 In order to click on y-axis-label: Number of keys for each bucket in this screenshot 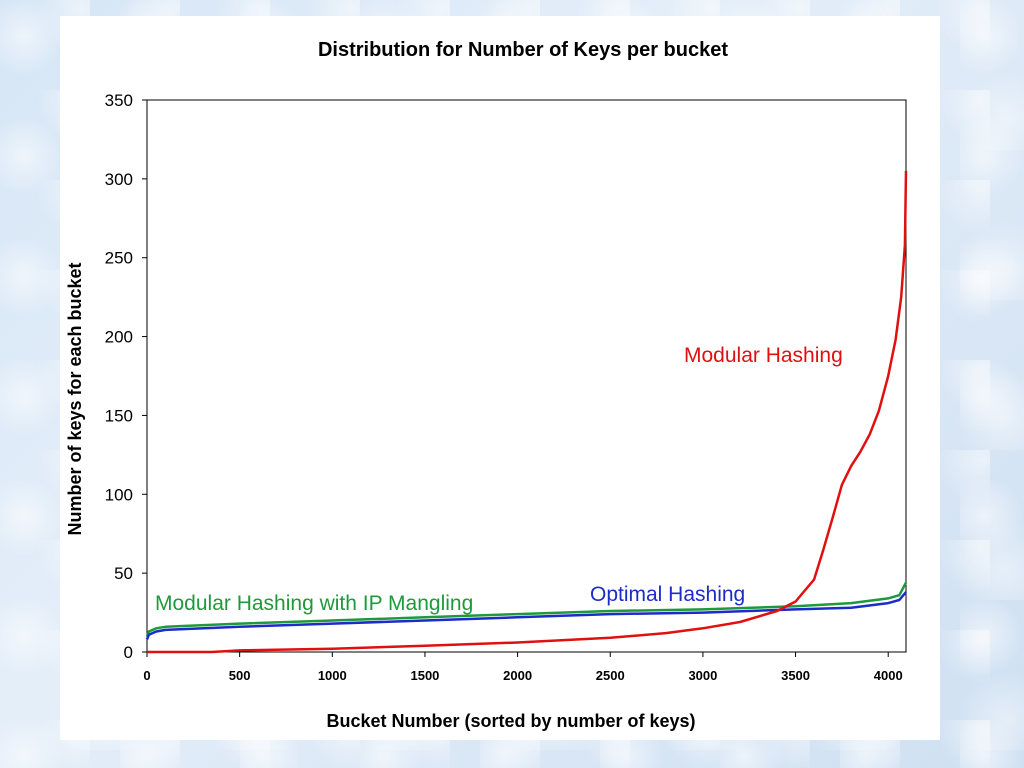, I will do `click(75, 398)`.